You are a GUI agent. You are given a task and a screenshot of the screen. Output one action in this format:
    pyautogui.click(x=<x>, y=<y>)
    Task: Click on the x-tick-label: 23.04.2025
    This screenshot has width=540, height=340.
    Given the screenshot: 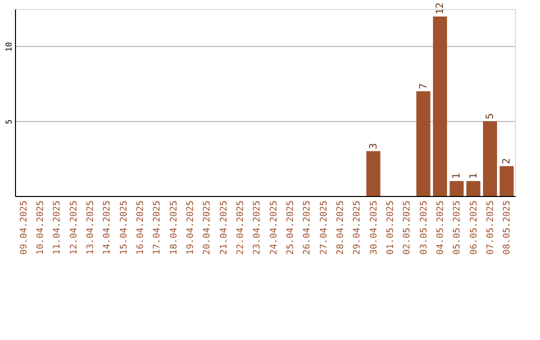 What is the action you would take?
    pyautogui.click(x=257, y=227)
    